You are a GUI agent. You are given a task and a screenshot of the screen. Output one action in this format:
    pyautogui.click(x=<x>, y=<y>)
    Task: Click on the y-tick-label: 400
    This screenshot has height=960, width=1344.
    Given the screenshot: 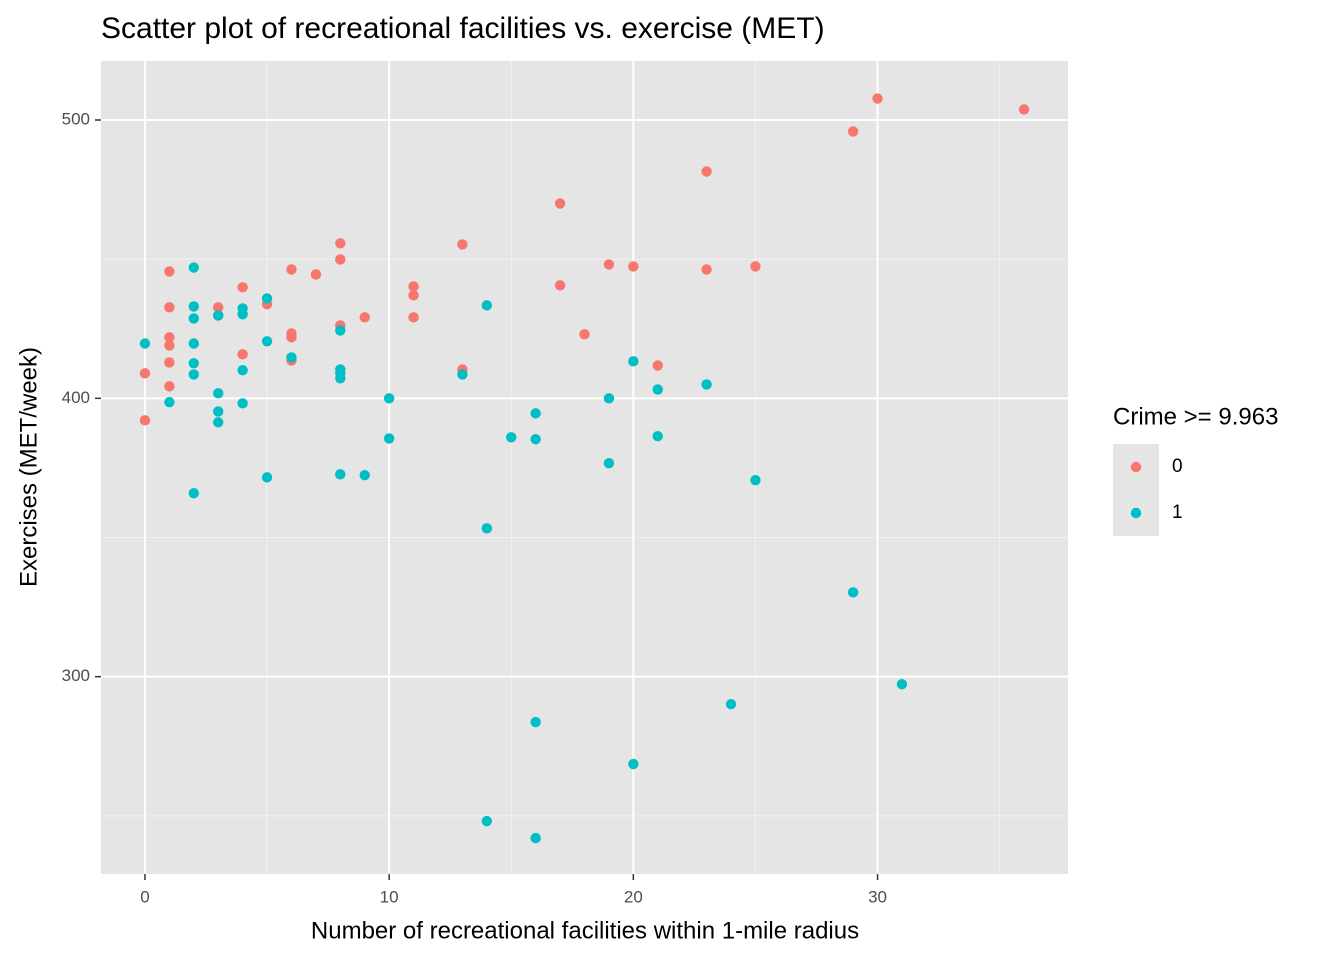 What is the action you would take?
    pyautogui.click(x=76, y=397)
    